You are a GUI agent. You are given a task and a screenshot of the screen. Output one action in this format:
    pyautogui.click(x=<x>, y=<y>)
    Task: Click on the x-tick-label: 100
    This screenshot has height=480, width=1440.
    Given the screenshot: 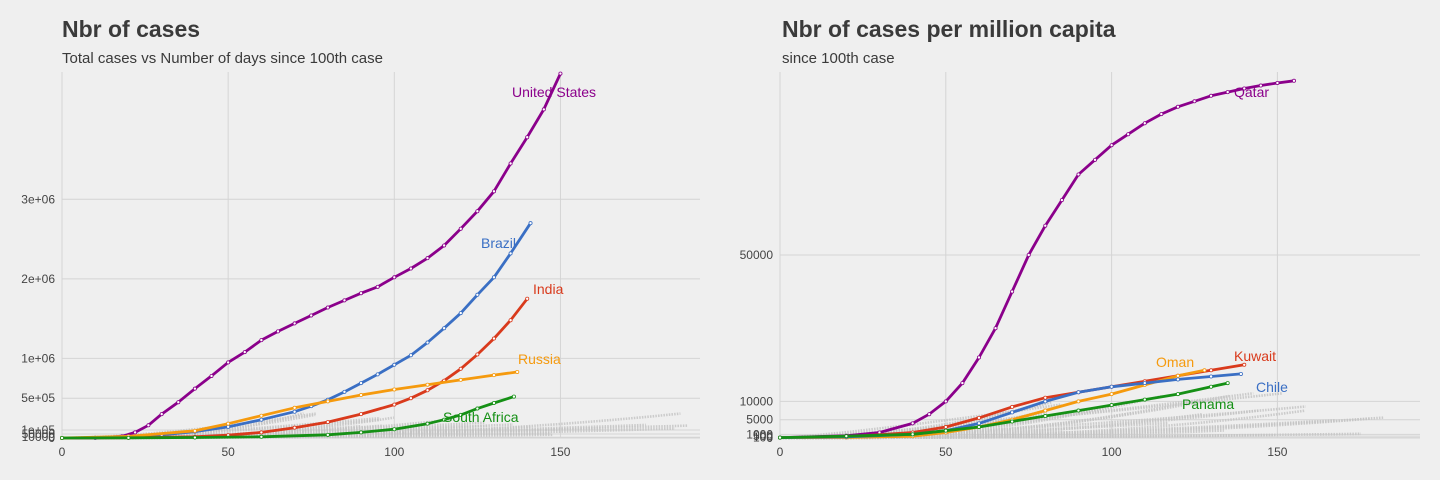 What is the action you would take?
    pyautogui.click(x=1112, y=452)
    